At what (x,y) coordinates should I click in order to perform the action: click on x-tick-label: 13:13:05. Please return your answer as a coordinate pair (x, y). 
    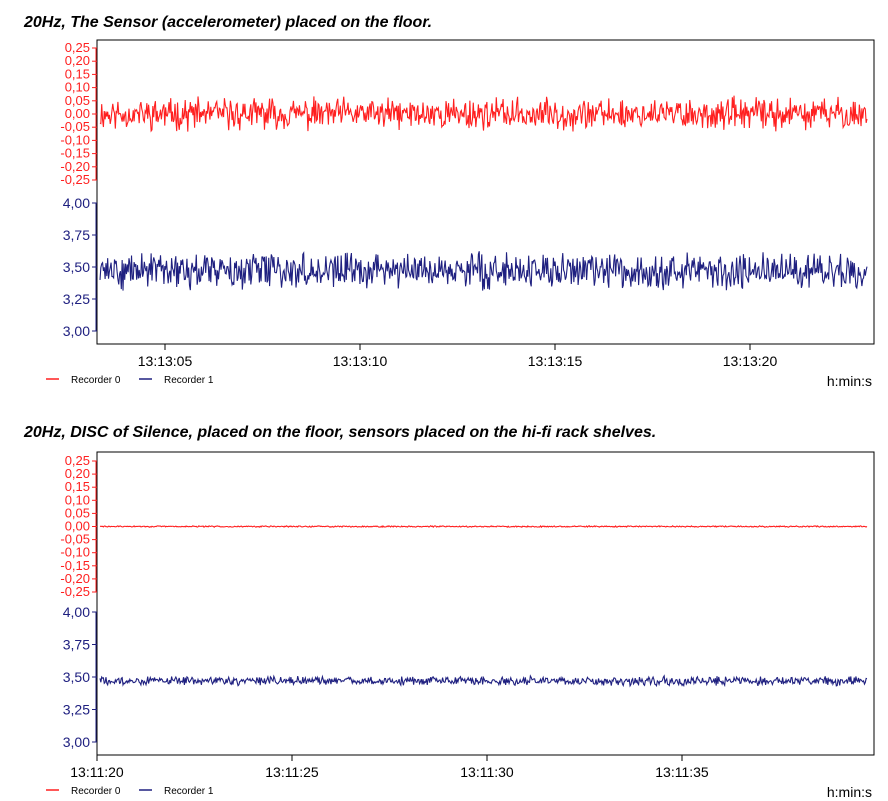
    Looking at the image, I should click on (165, 361).